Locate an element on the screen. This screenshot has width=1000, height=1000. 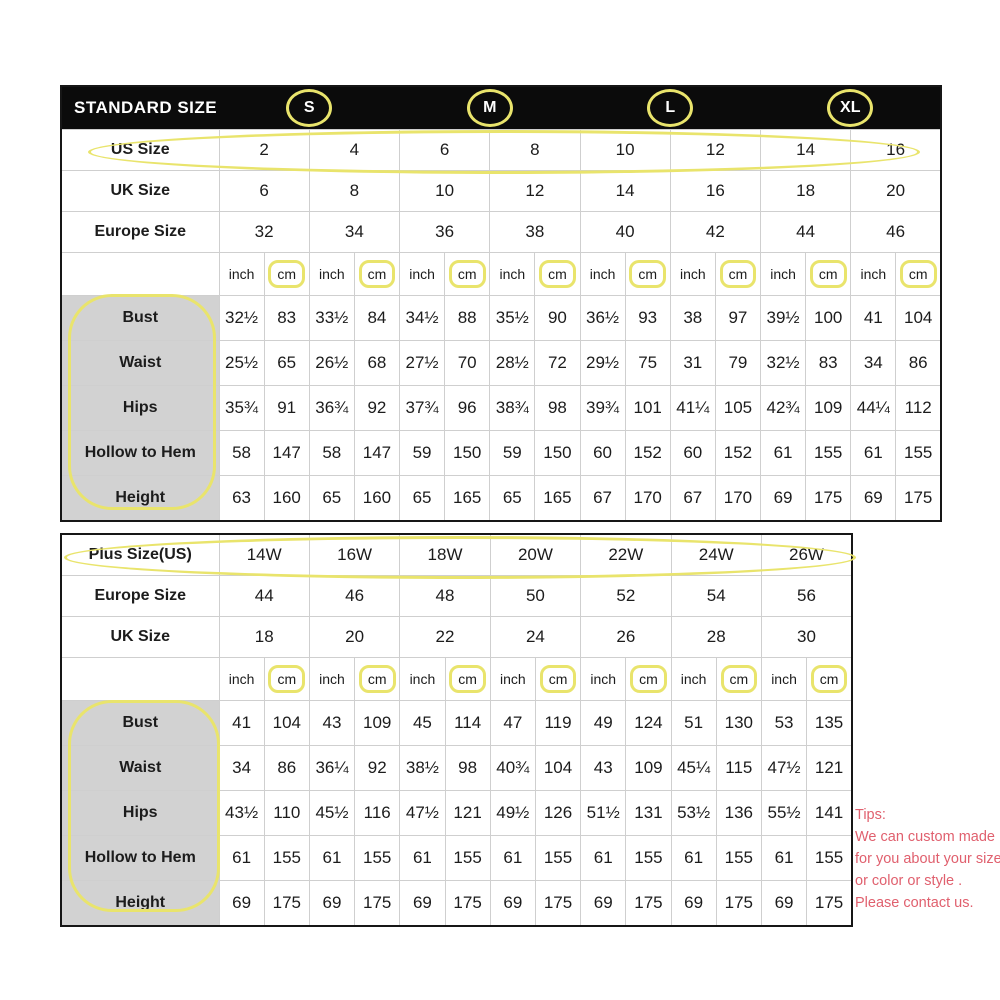
size-value: 48 is located at coordinates (445, 596).